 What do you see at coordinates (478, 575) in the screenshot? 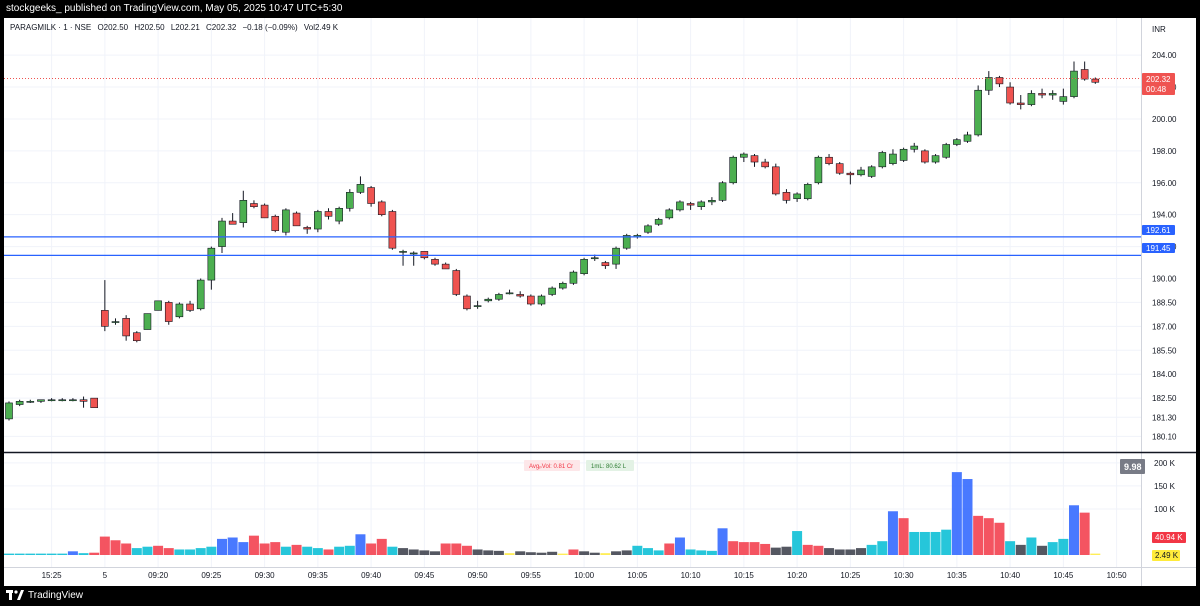
I see `time-label: 09:50` at bounding box center [478, 575].